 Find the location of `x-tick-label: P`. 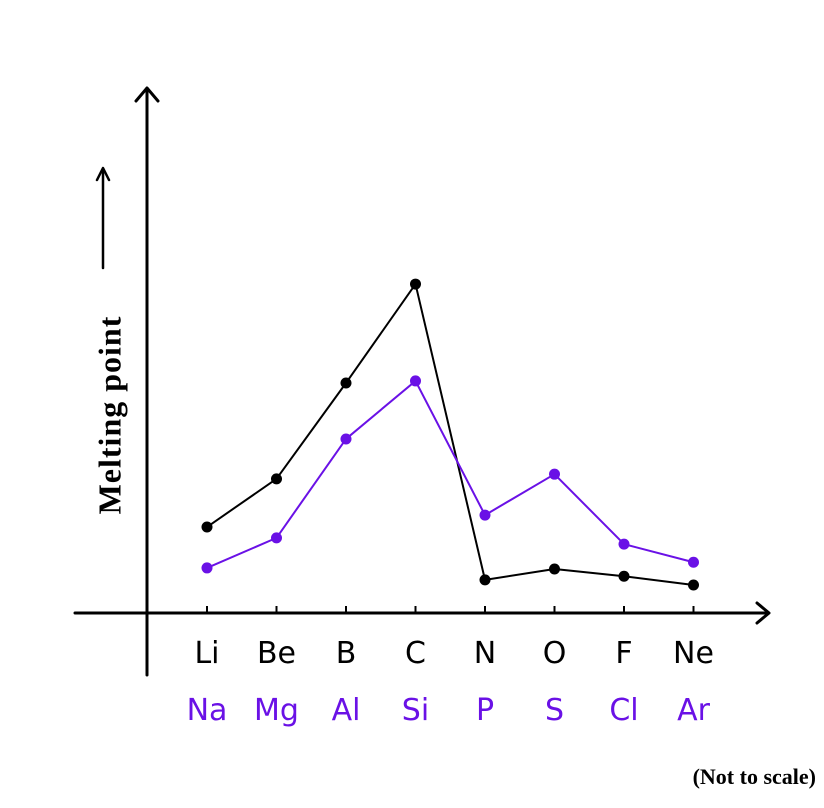

x-tick-label: P is located at coordinates (485, 710).